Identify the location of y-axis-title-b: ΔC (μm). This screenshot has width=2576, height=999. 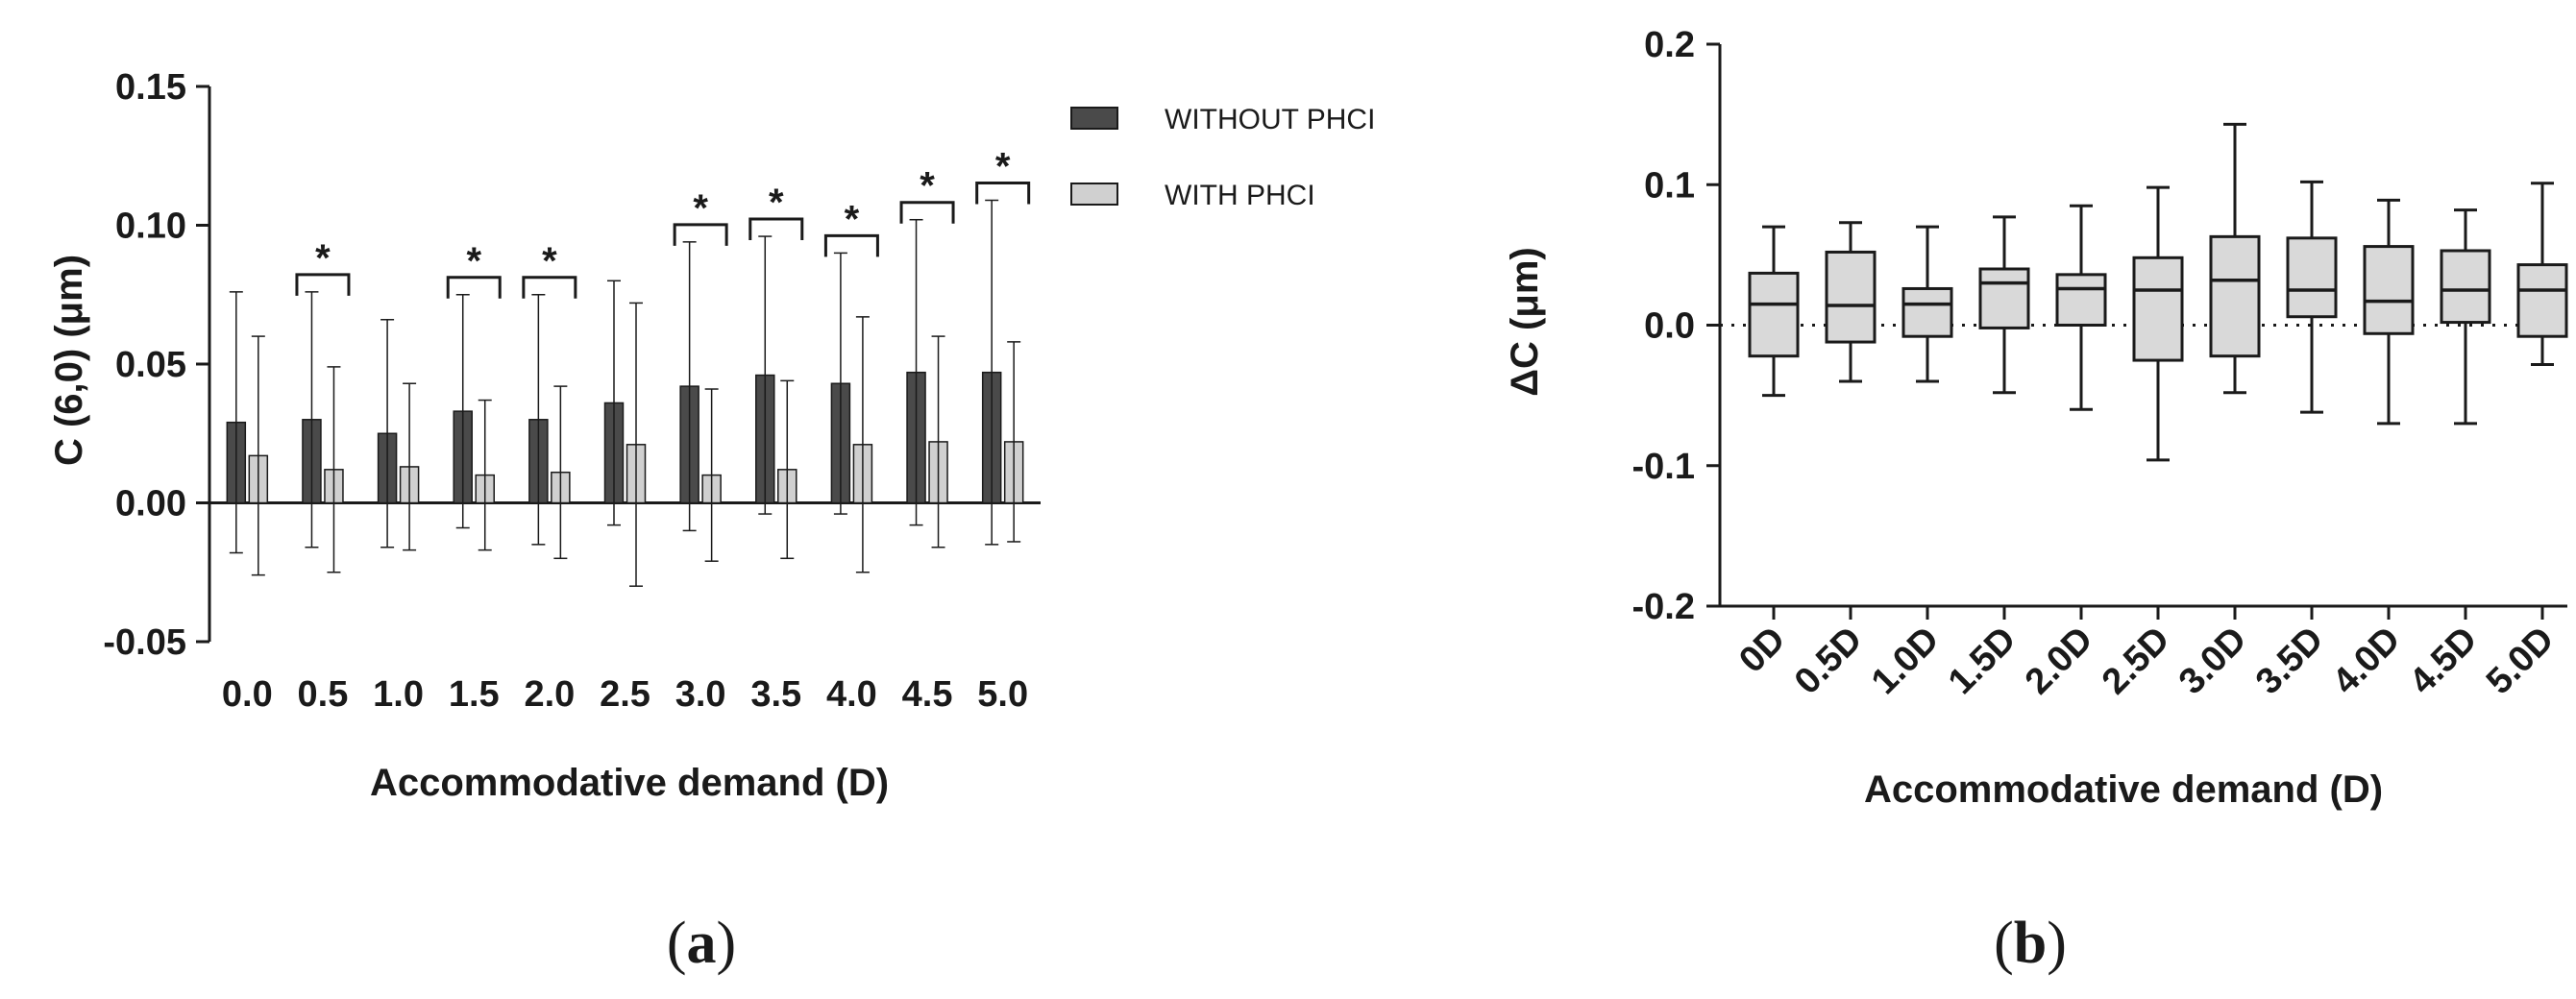
(1525, 321).